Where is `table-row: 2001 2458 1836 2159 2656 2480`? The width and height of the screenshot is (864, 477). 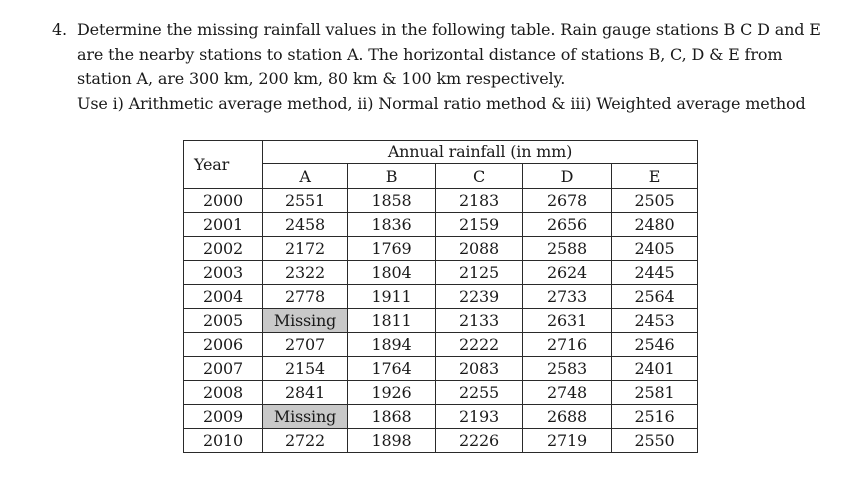
table-row: 2001 2458 1836 2159 2656 2480 is located at coordinates (440, 224).